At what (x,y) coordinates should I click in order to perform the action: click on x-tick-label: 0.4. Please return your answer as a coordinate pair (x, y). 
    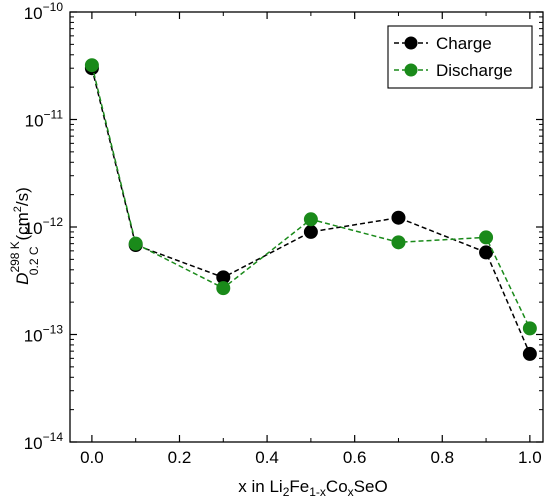
    Looking at the image, I should click on (267, 457).